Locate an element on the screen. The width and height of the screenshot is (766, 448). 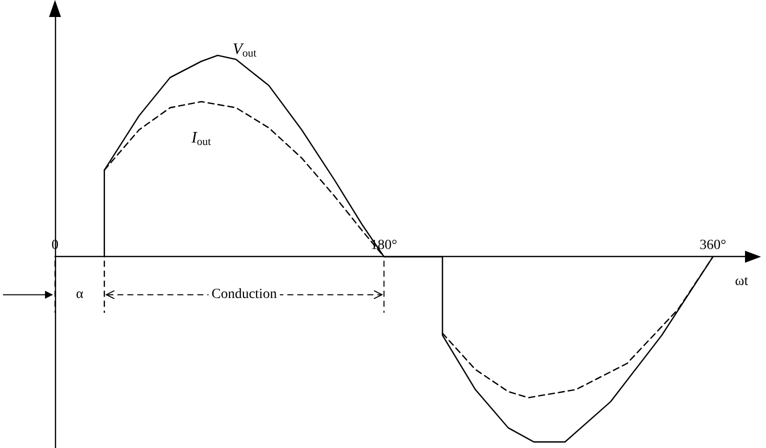
x-axis-title: ωt is located at coordinates (741, 282).